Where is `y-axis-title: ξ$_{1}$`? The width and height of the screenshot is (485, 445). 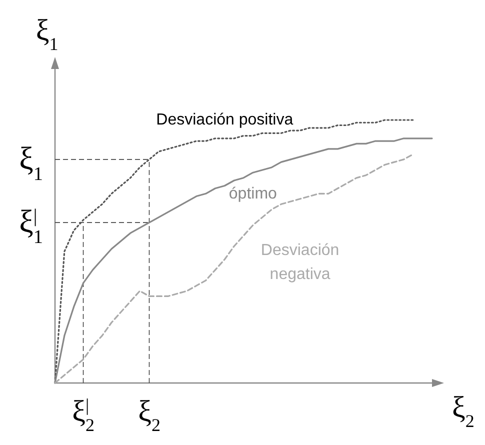
y-axis-title: ξ$_{1}$ is located at coordinates (47, 34).